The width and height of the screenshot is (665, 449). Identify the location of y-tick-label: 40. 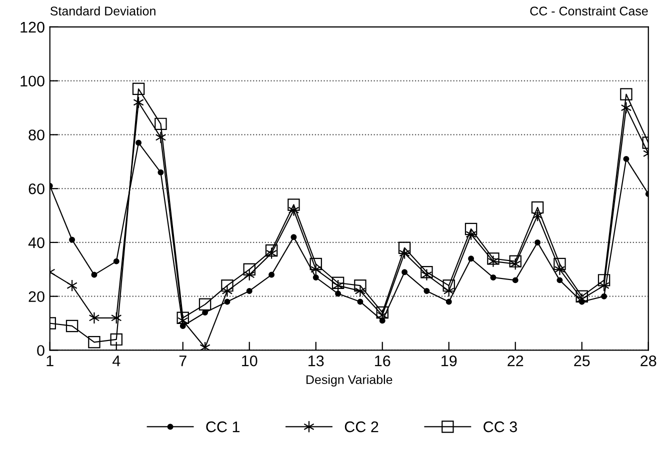
(36, 242).